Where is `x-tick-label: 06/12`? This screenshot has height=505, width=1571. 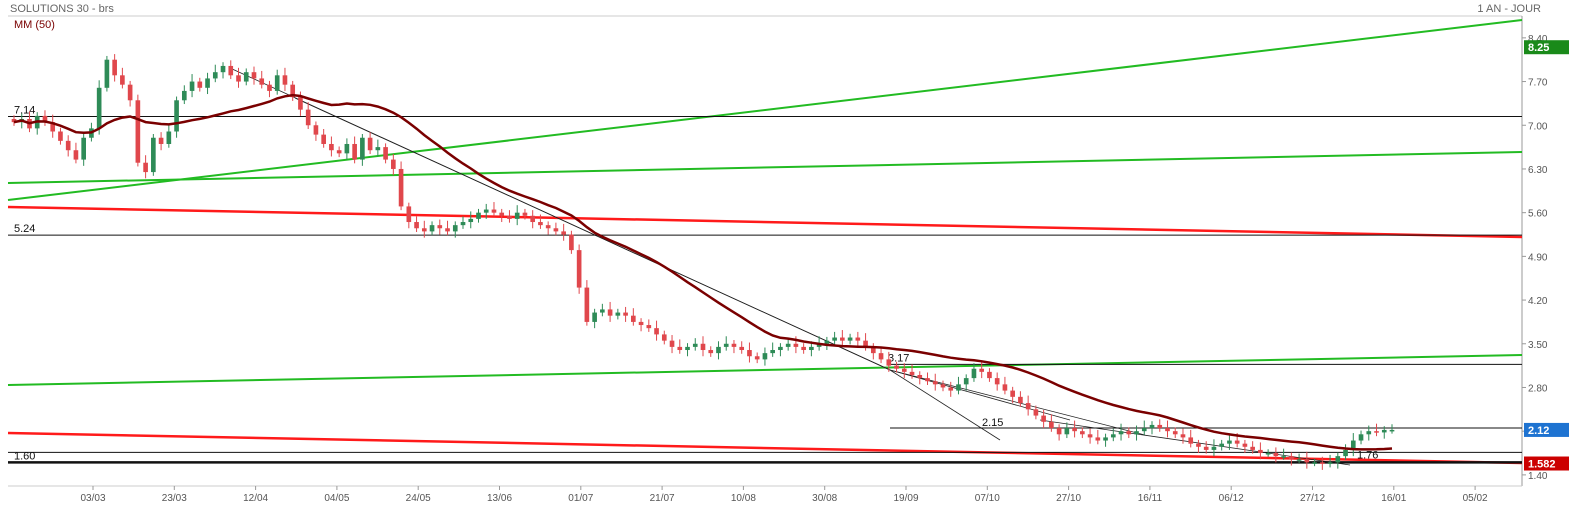
x-tick-label: 06/12 is located at coordinates (1231, 498).